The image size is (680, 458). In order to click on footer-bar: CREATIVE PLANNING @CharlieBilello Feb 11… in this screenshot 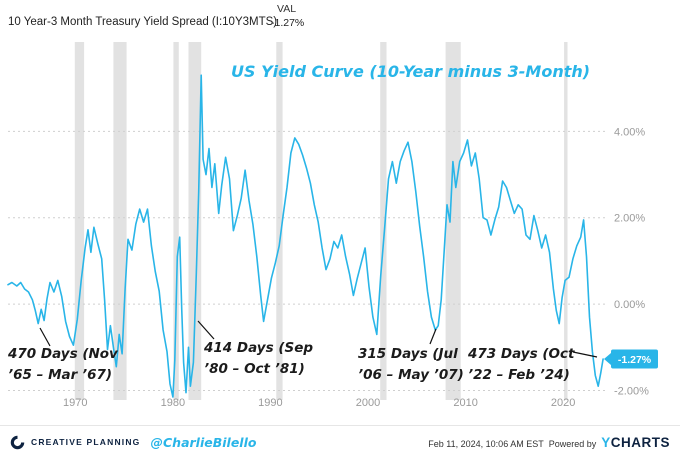, I will do `click(340, 441)`.